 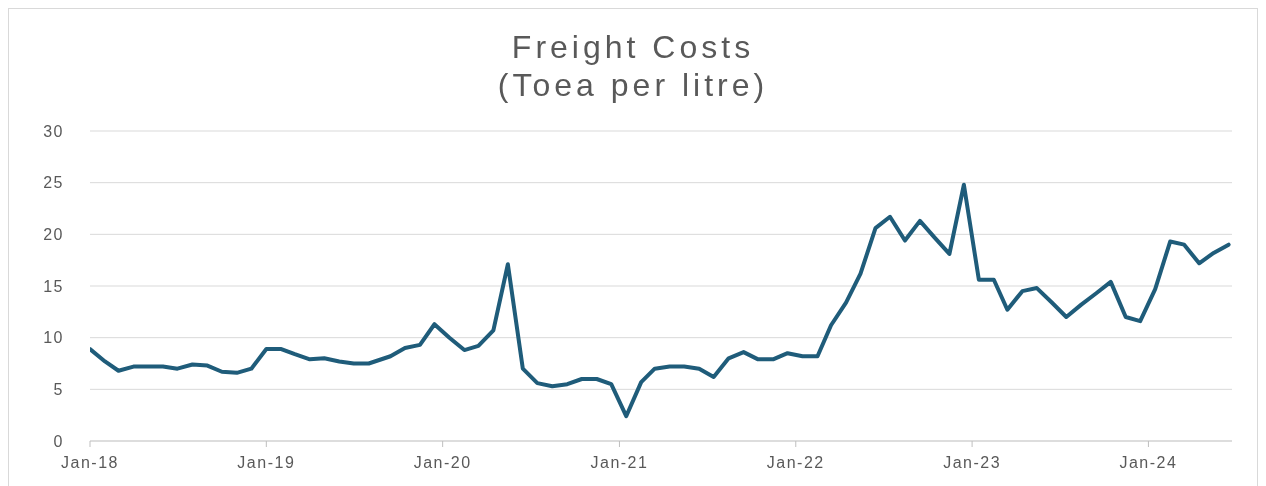 I want to click on y-tick-label: 10, so click(x=53, y=338).